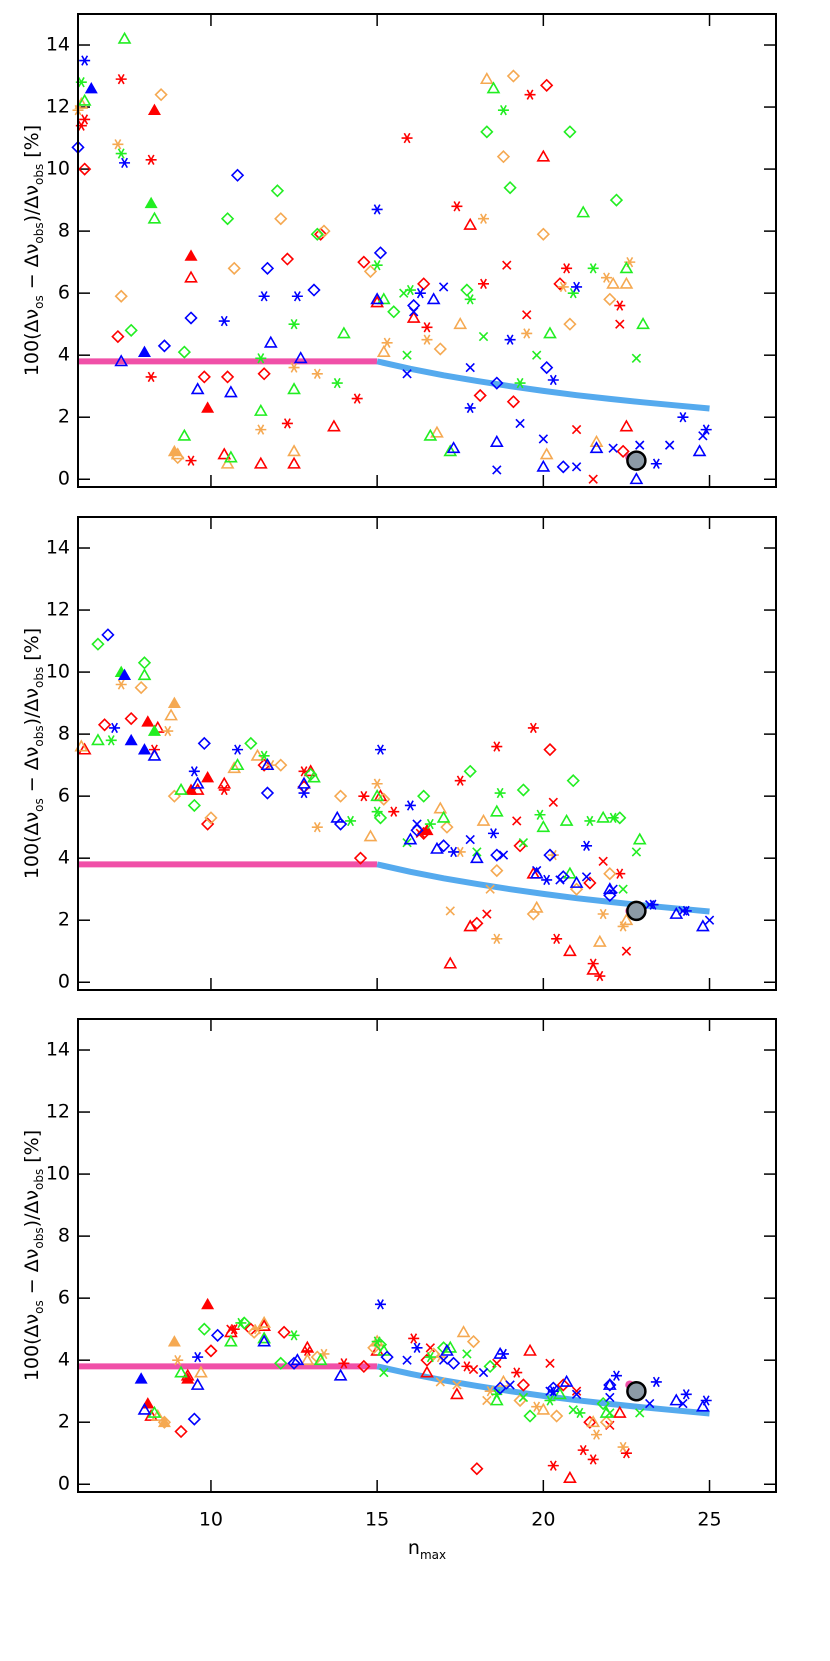 The image size is (830, 1661). Describe the element at coordinates (32, 144) in the screenshot. I see `y-axis-label-part: [%]` at that location.